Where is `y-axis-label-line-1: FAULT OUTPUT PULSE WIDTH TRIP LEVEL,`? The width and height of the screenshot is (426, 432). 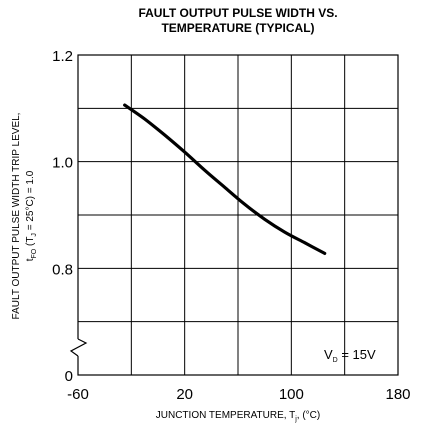 y-axis-label-line-1: FAULT OUTPUT PULSE WIDTH TRIP LEVEL, is located at coordinates (16, 216).